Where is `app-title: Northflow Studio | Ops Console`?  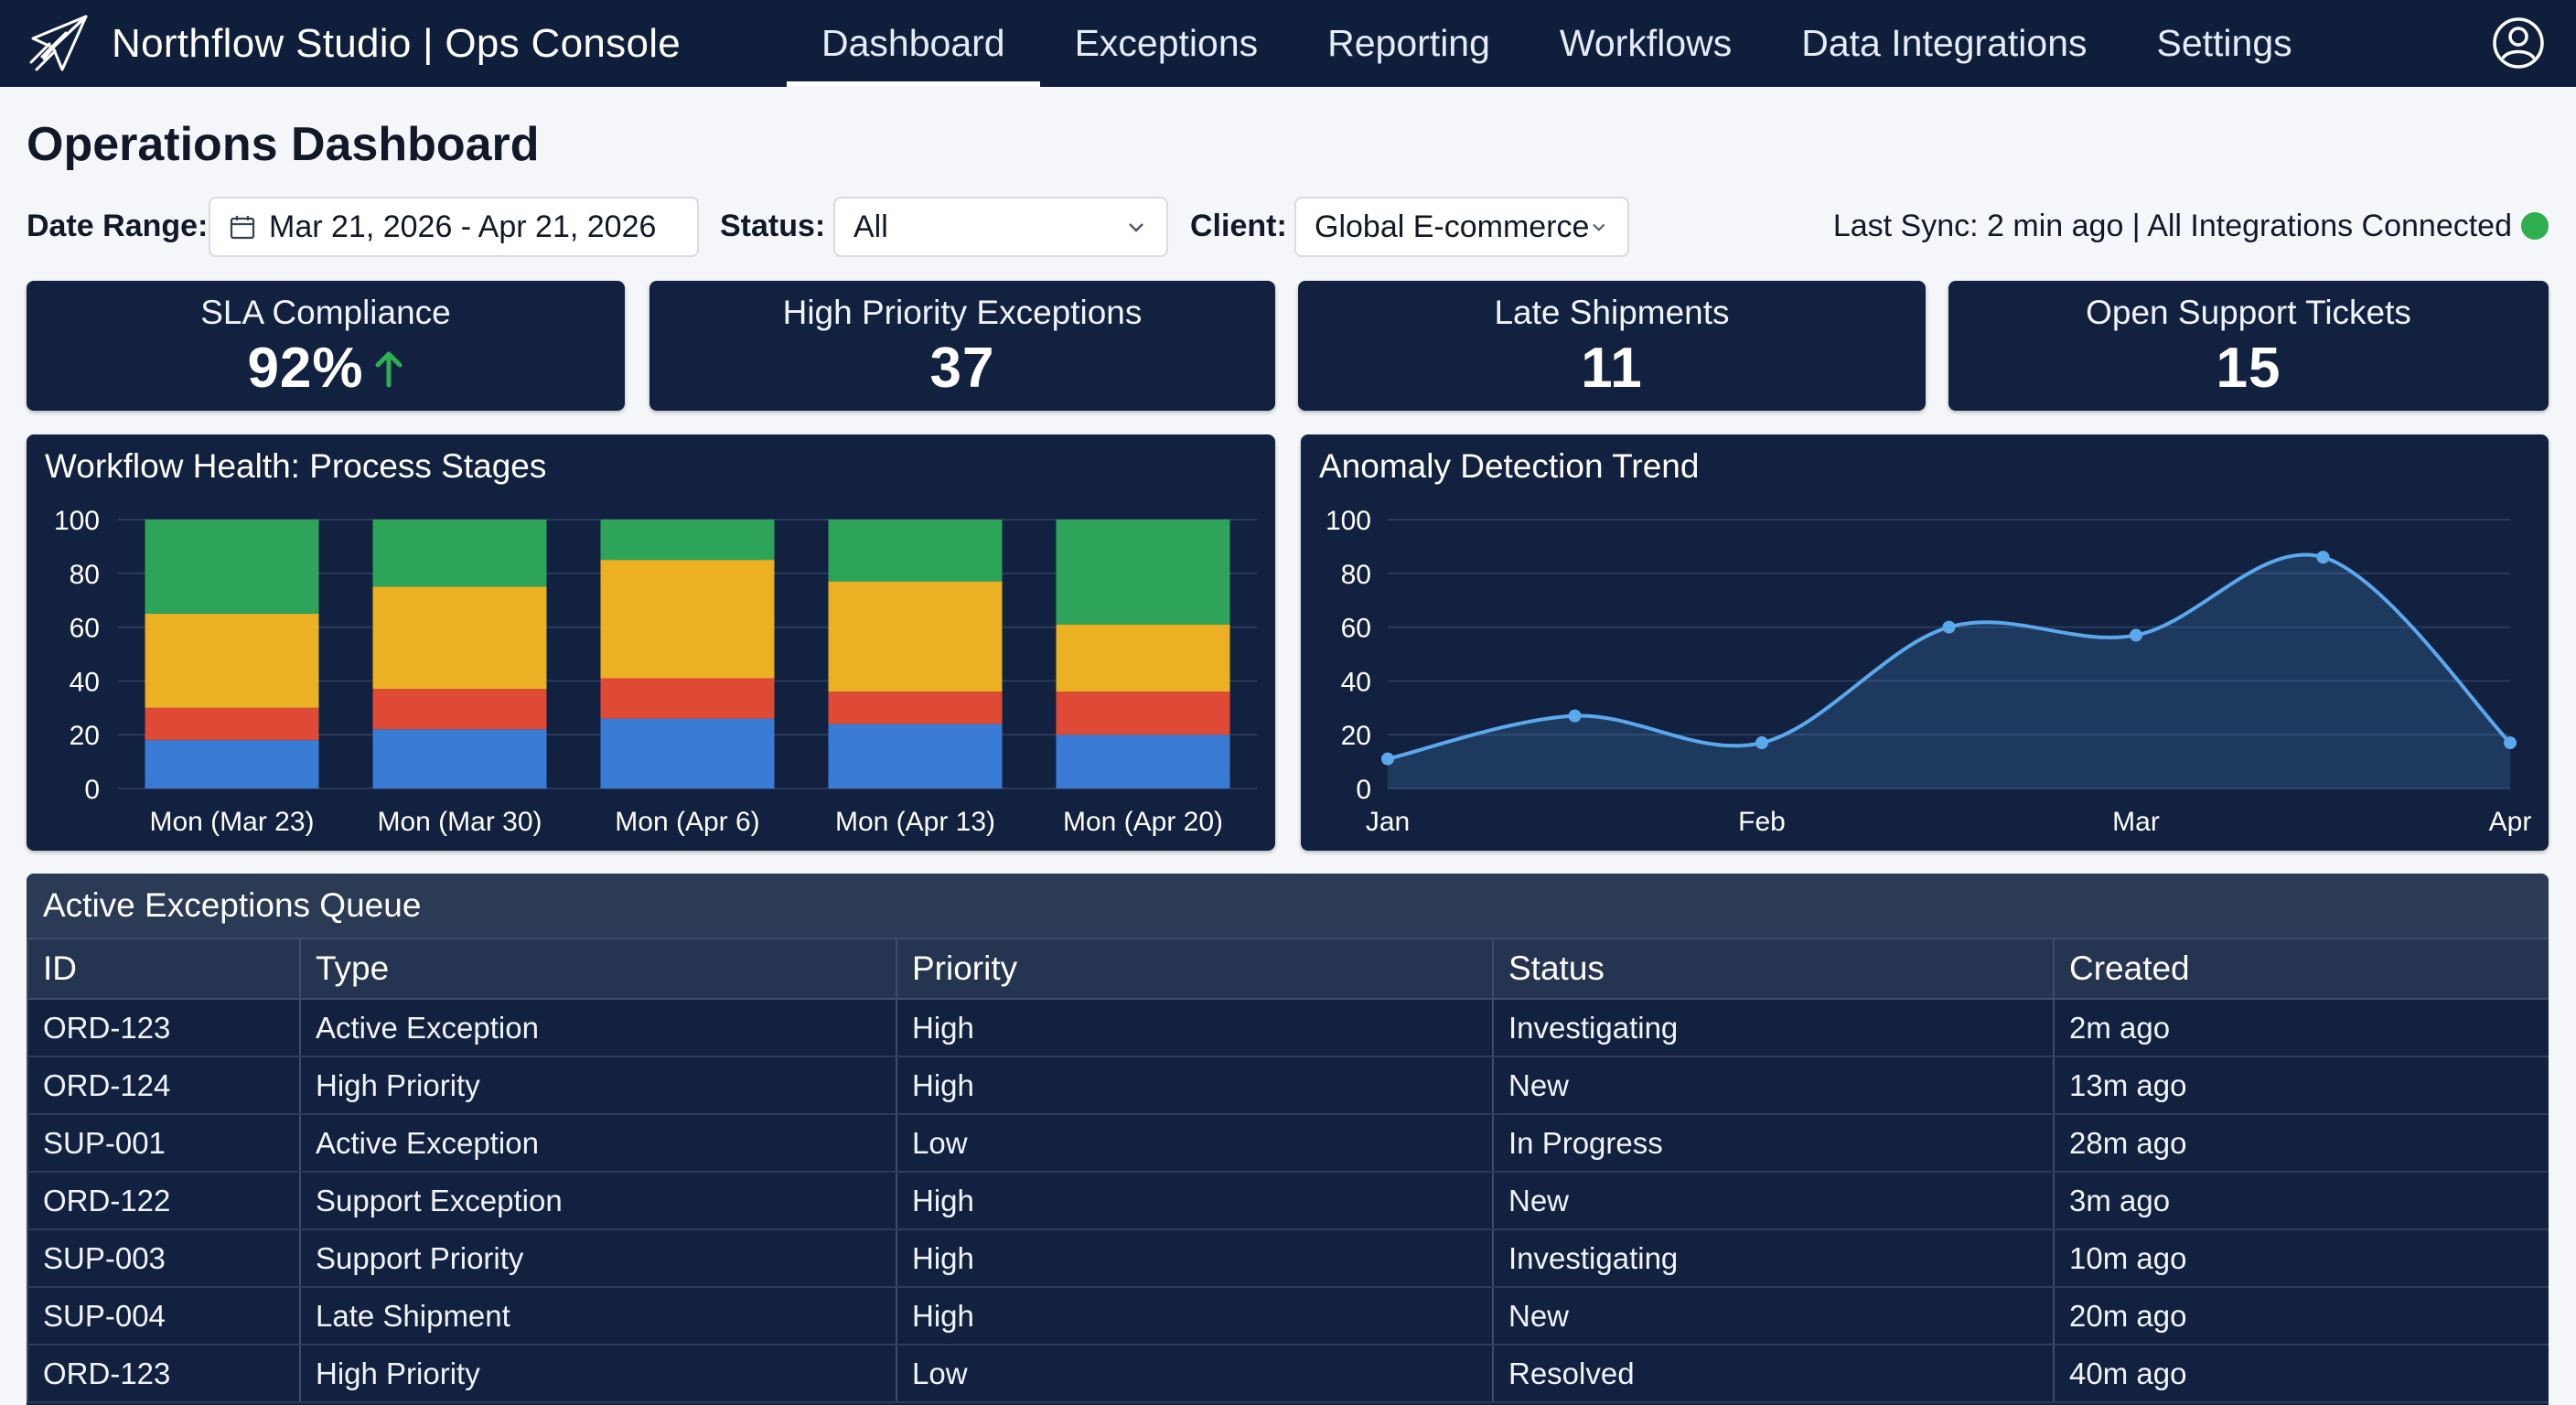
app-title: Northflow Studio | Ops Console is located at coordinates (397, 43).